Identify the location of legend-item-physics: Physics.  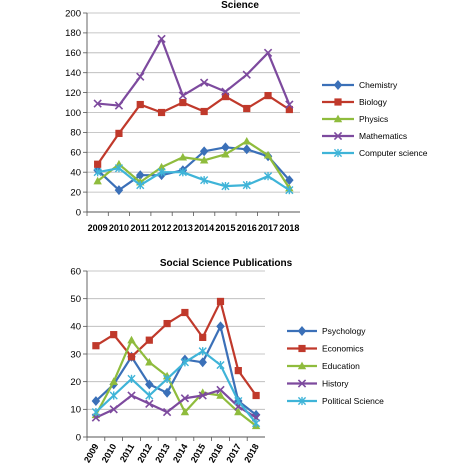
(355, 119).